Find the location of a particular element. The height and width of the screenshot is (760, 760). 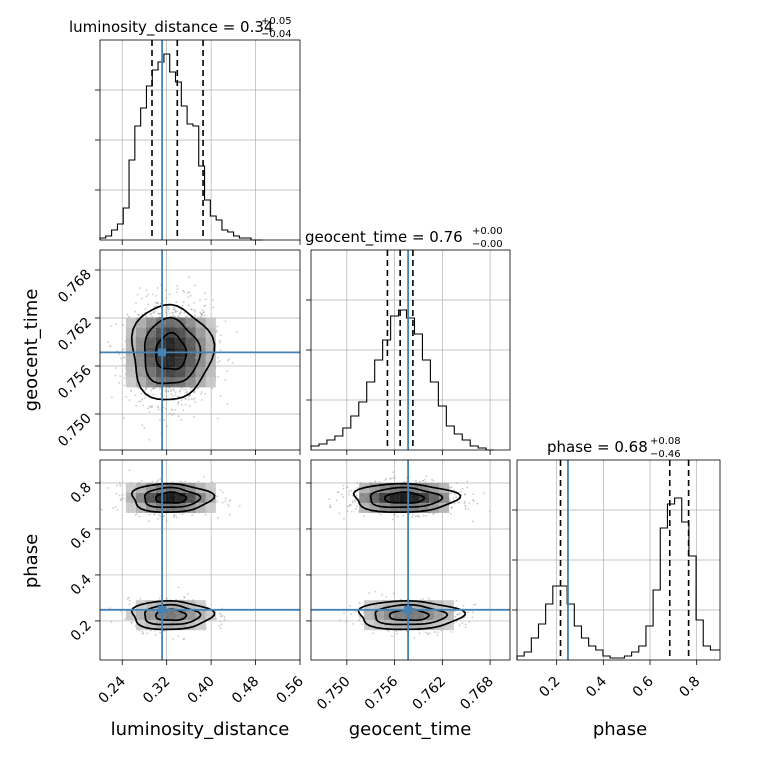

title-luminosity-distance-plus: +0.05 is located at coordinates (276, 21).